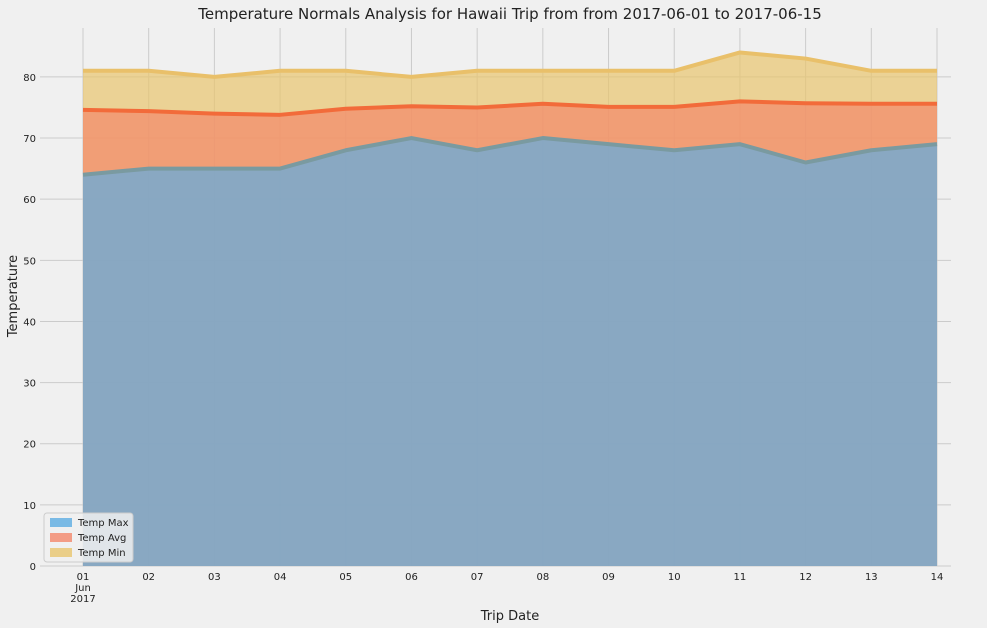 Image resolution: width=987 pixels, height=628 pixels. Describe the element at coordinates (29, 200) in the screenshot. I see `y-tick-label: 60` at that location.